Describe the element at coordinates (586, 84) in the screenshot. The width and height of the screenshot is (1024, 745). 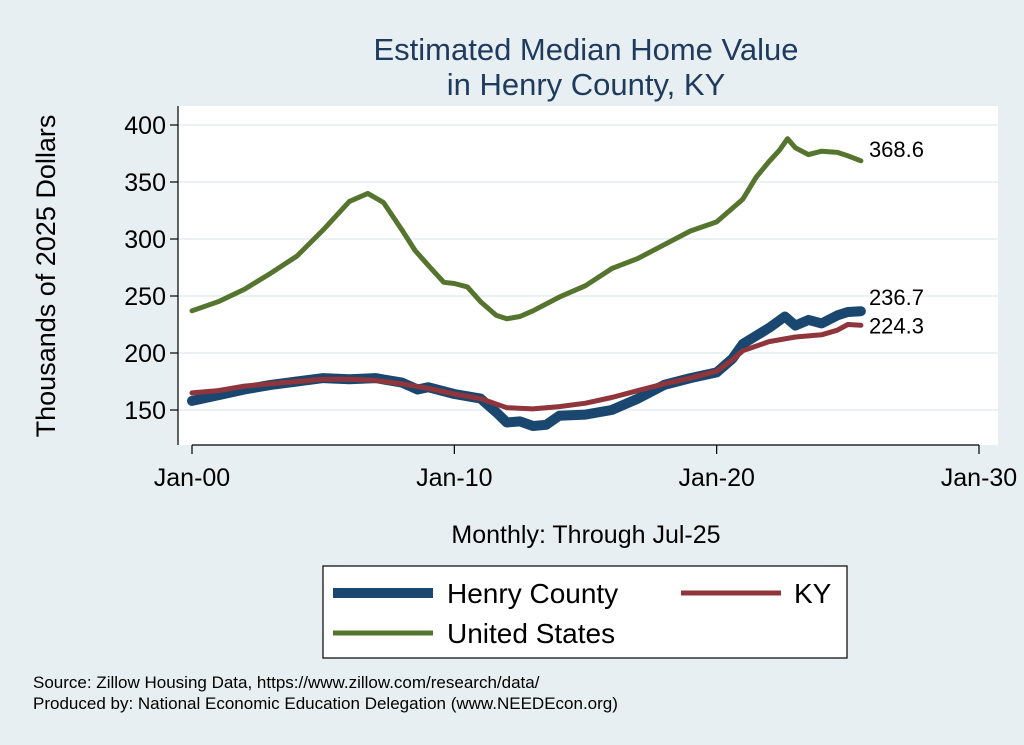
I see `chart-title-line-2: in Henry County, KY` at that location.